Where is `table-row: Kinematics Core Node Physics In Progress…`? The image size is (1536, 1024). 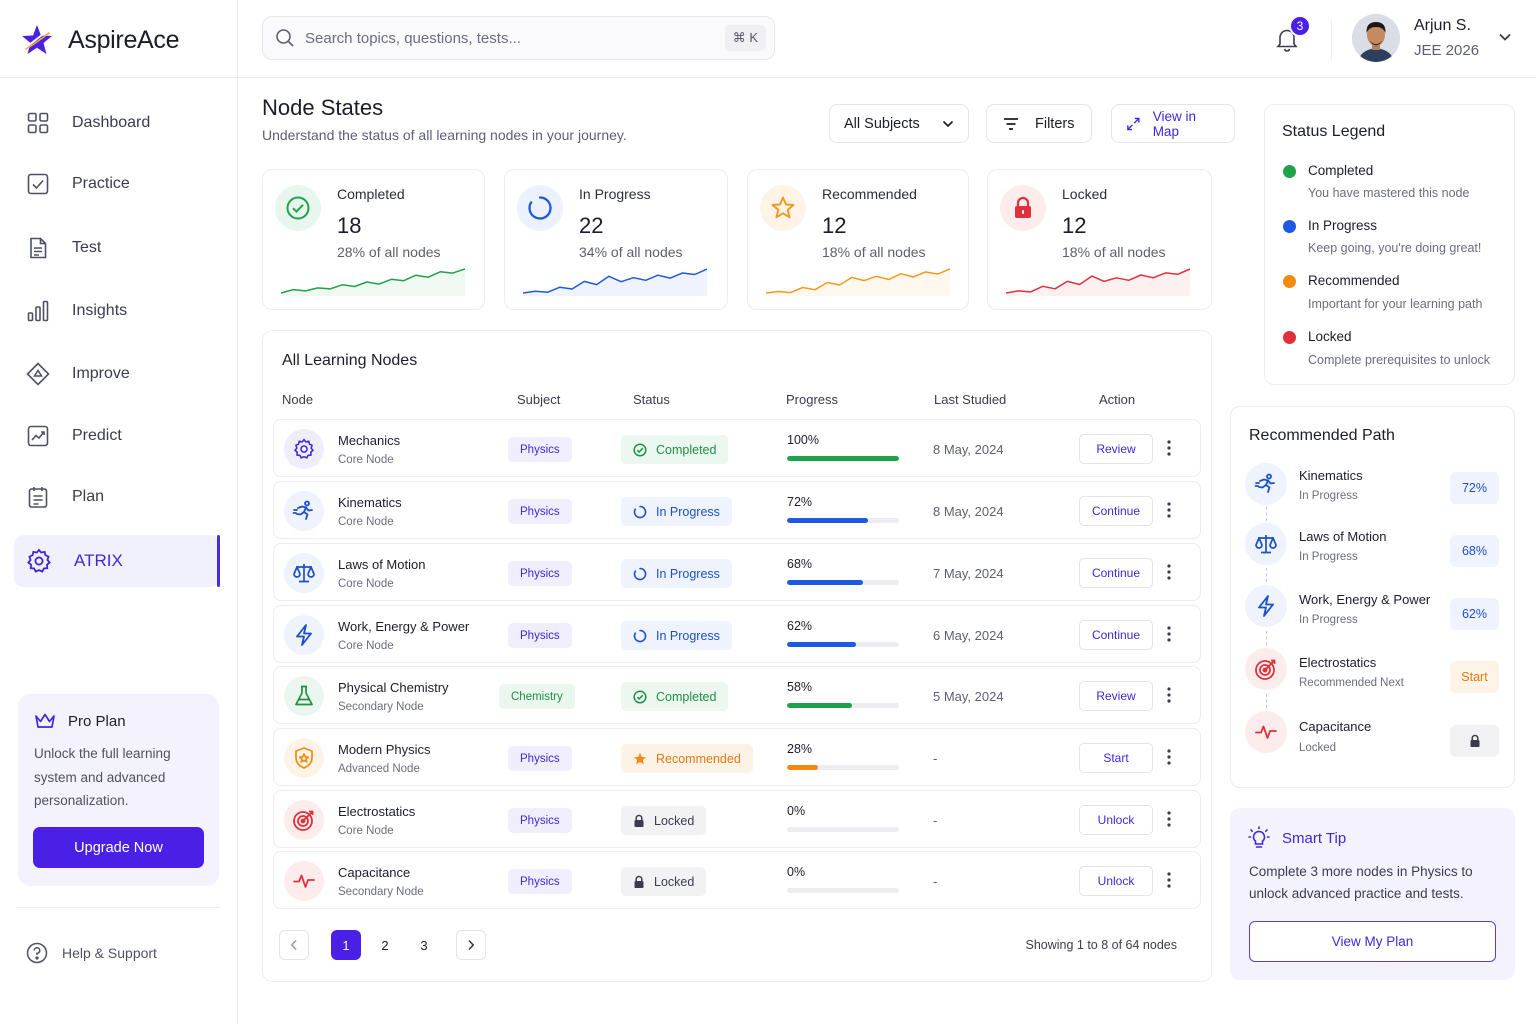 table-row: Kinematics Core Node Physics In Progress… is located at coordinates (737, 510).